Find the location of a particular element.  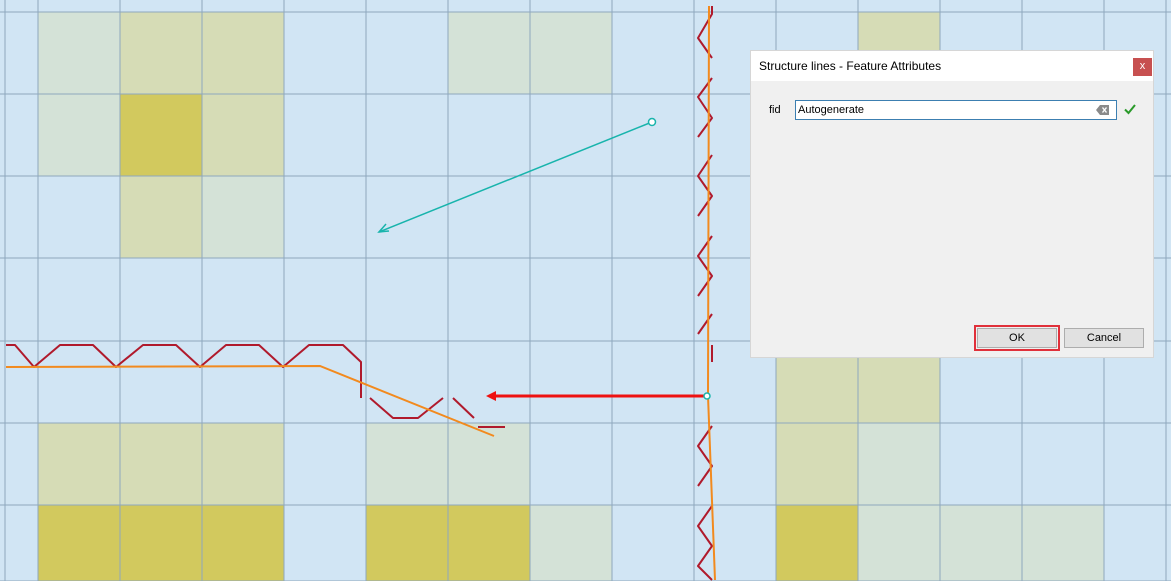

cancel-button: Cancel is located at coordinates (1104, 338).